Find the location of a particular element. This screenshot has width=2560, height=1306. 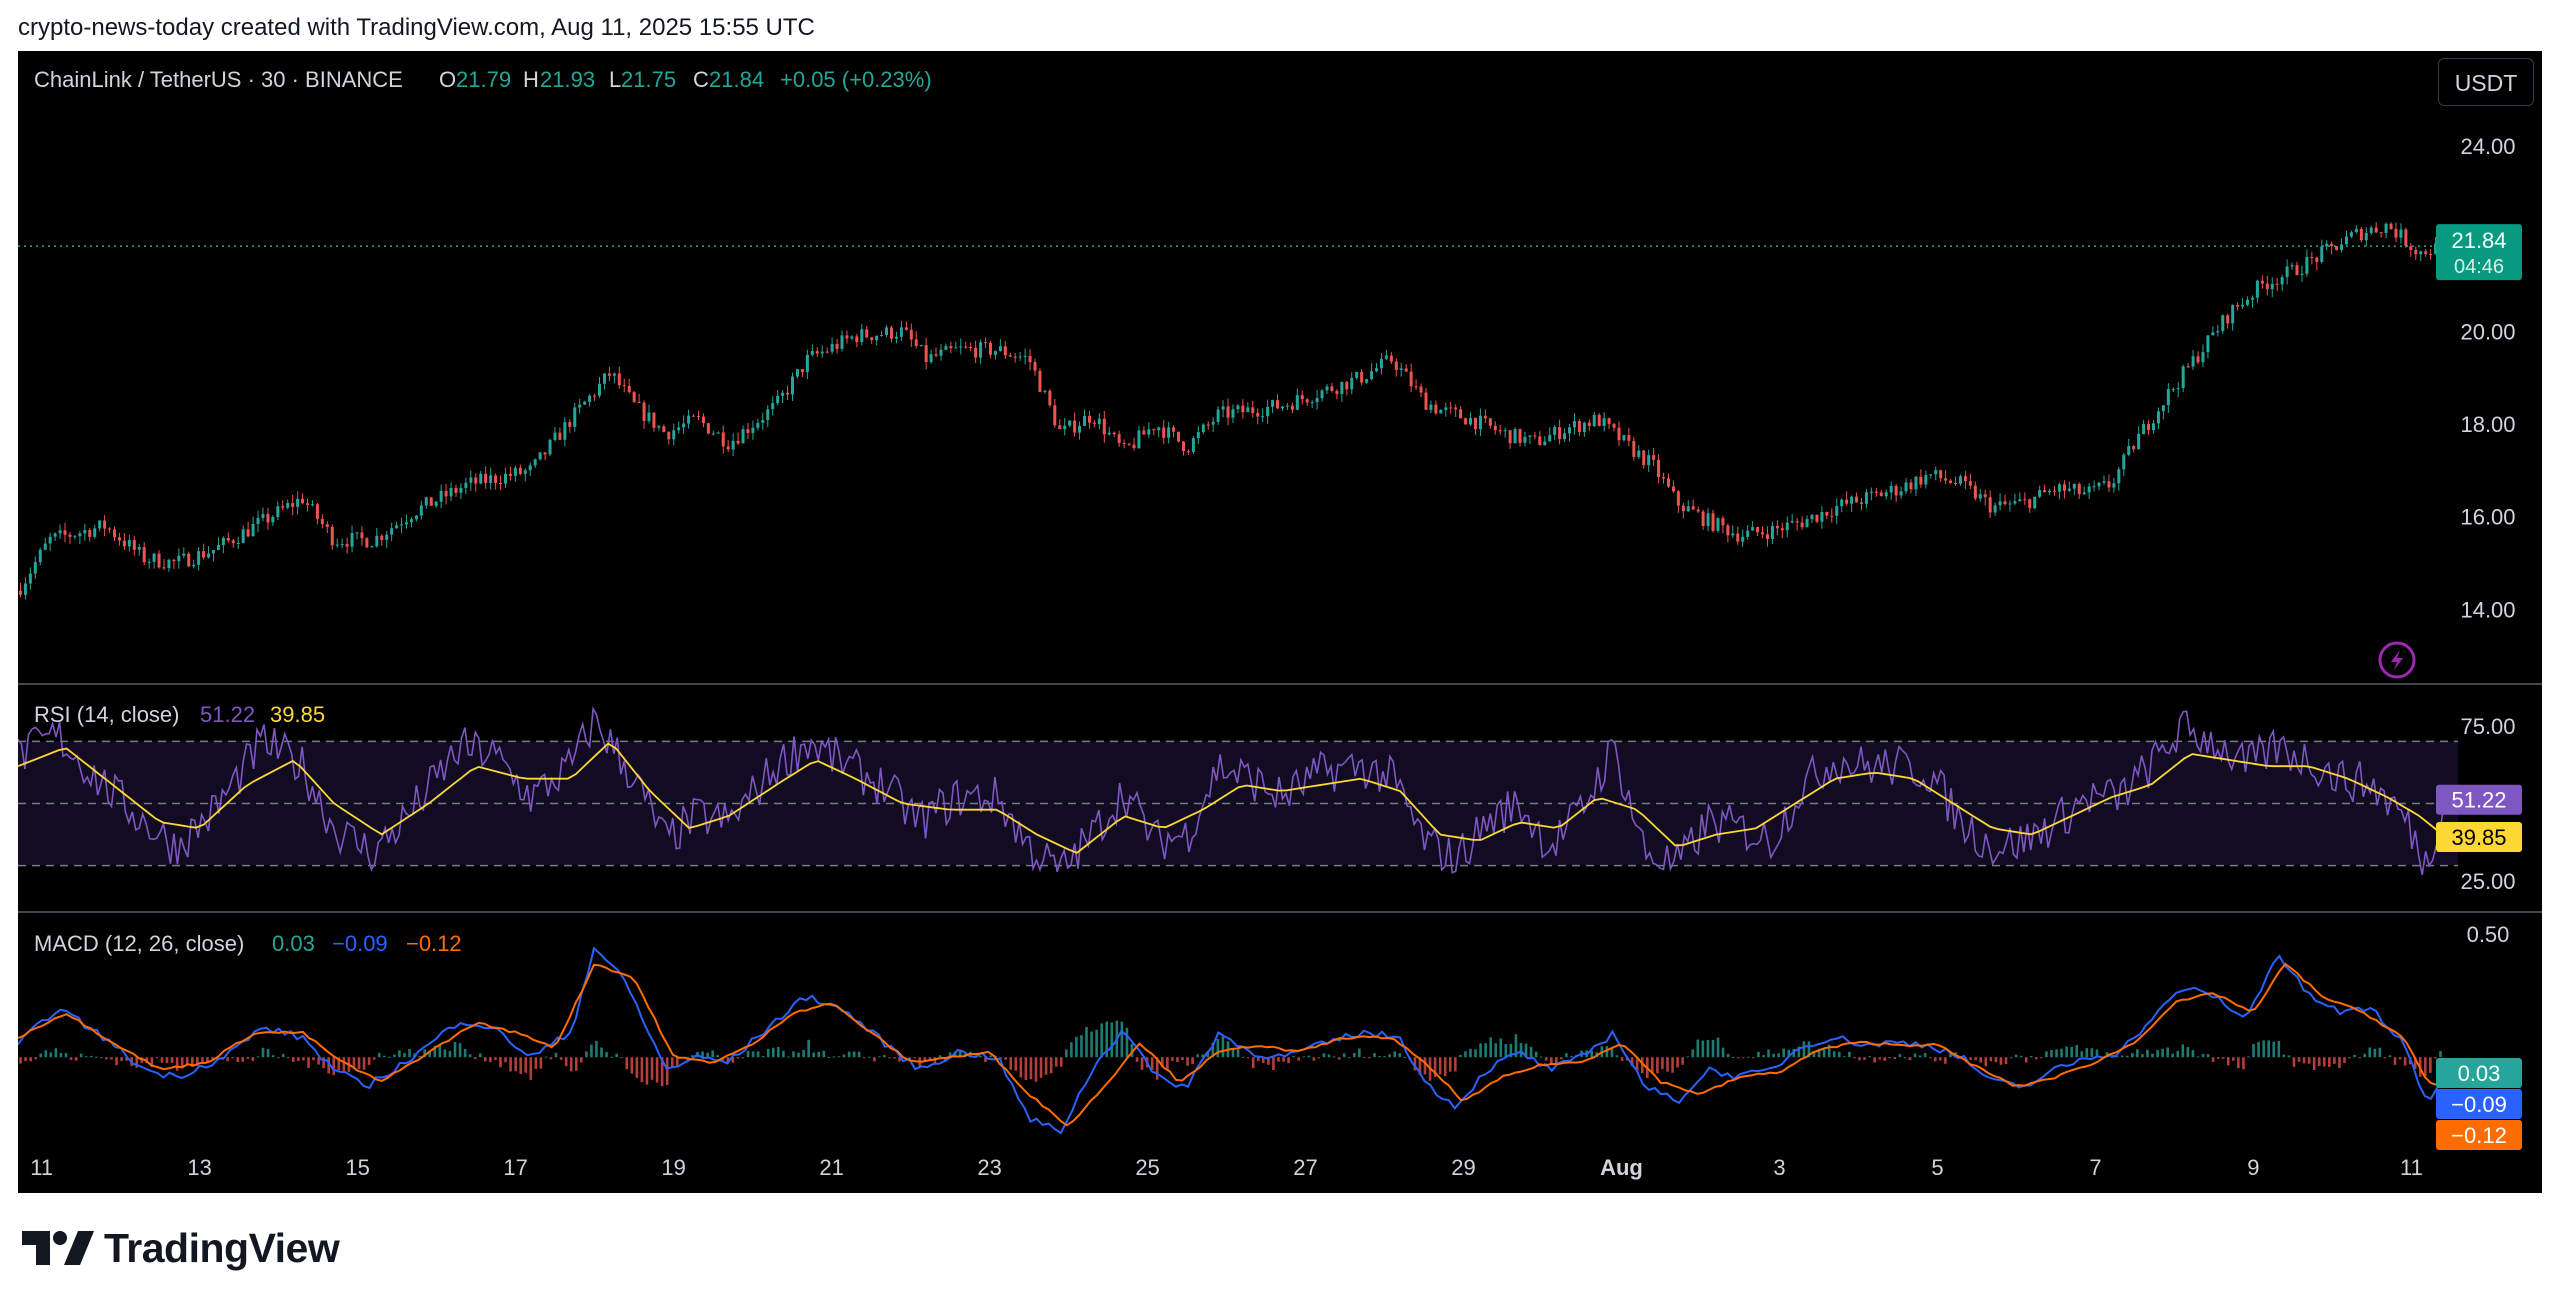

macd-signal-line is located at coordinates (1231, 1044).